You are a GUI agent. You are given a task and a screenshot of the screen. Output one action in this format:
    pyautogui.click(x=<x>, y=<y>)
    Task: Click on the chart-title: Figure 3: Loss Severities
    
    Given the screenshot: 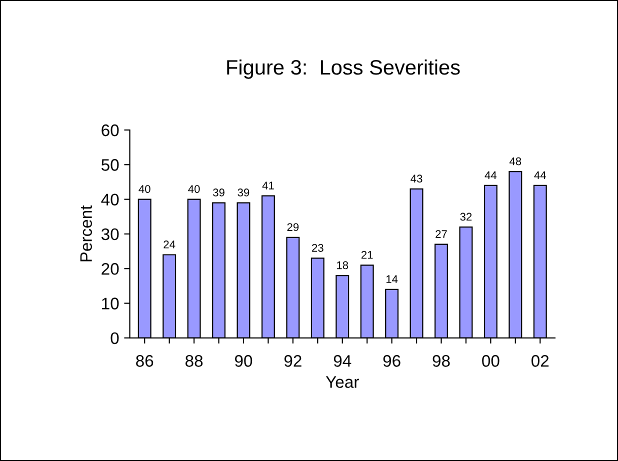 What is the action you would take?
    pyautogui.click(x=343, y=69)
    